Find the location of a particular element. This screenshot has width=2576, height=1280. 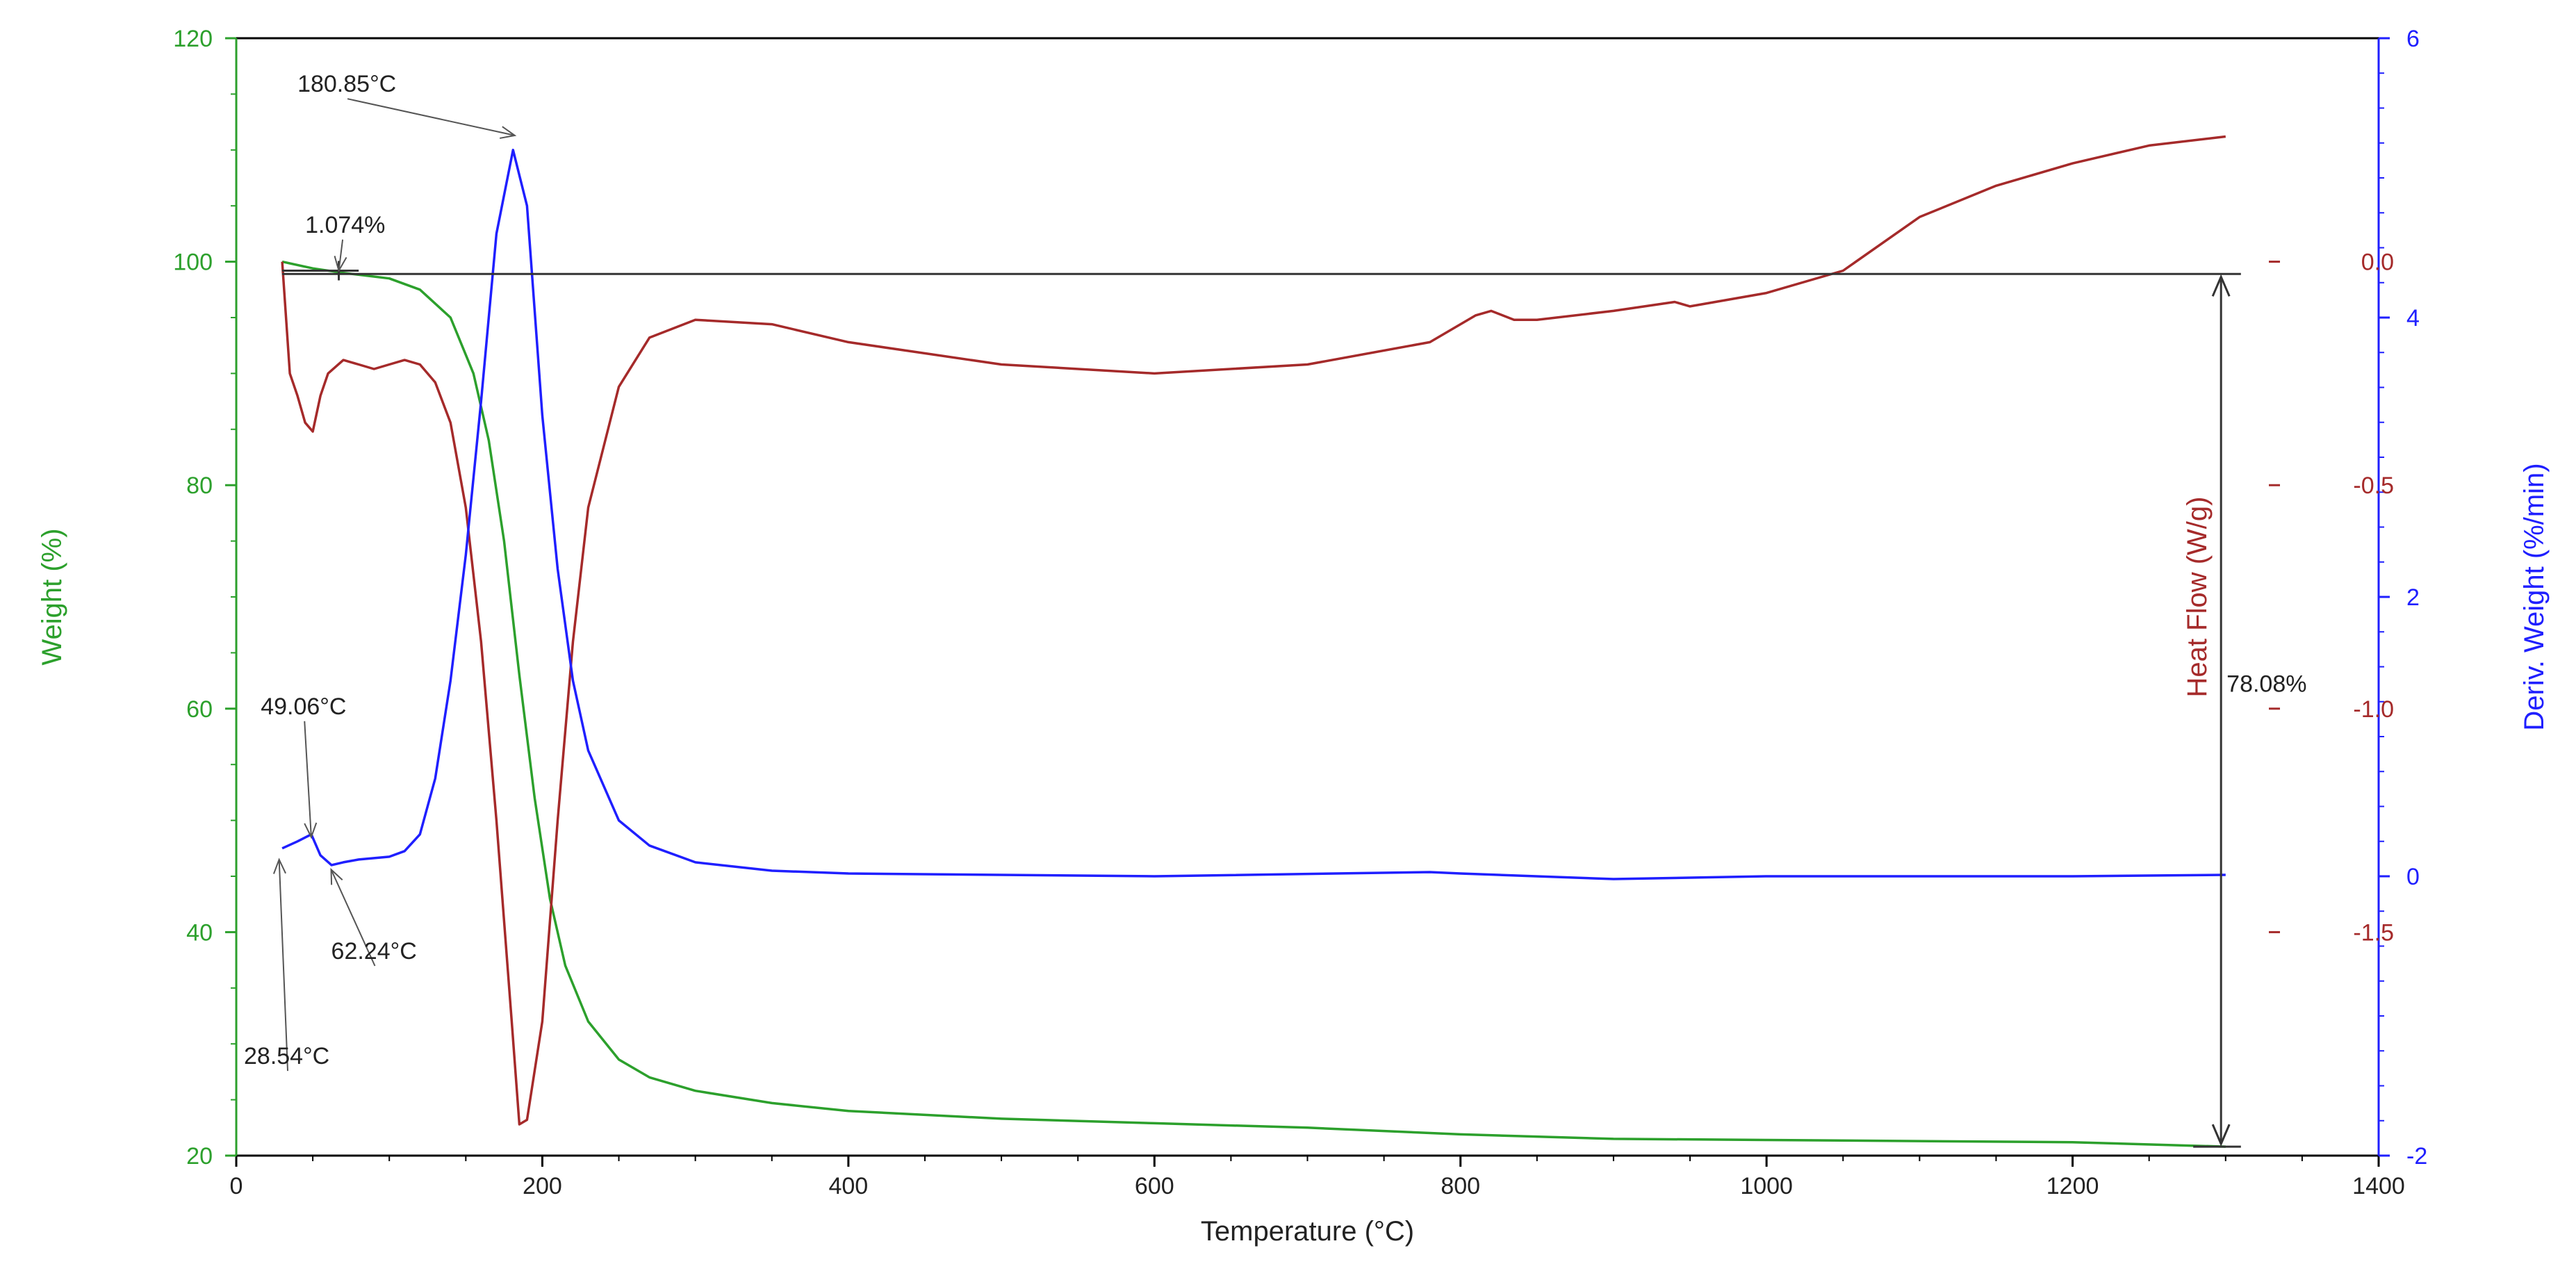

deriv-tick-label-1: 0 is located at coordinates (2413, 877).